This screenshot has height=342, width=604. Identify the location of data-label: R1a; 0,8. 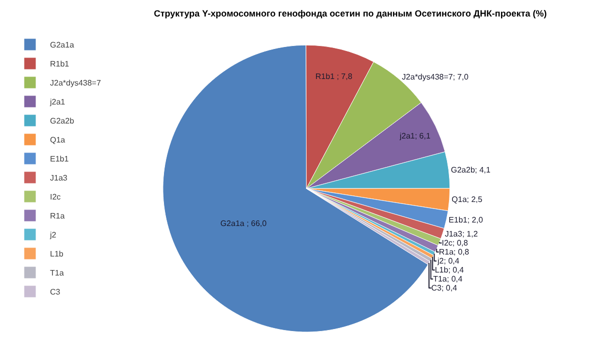
(454, 252).